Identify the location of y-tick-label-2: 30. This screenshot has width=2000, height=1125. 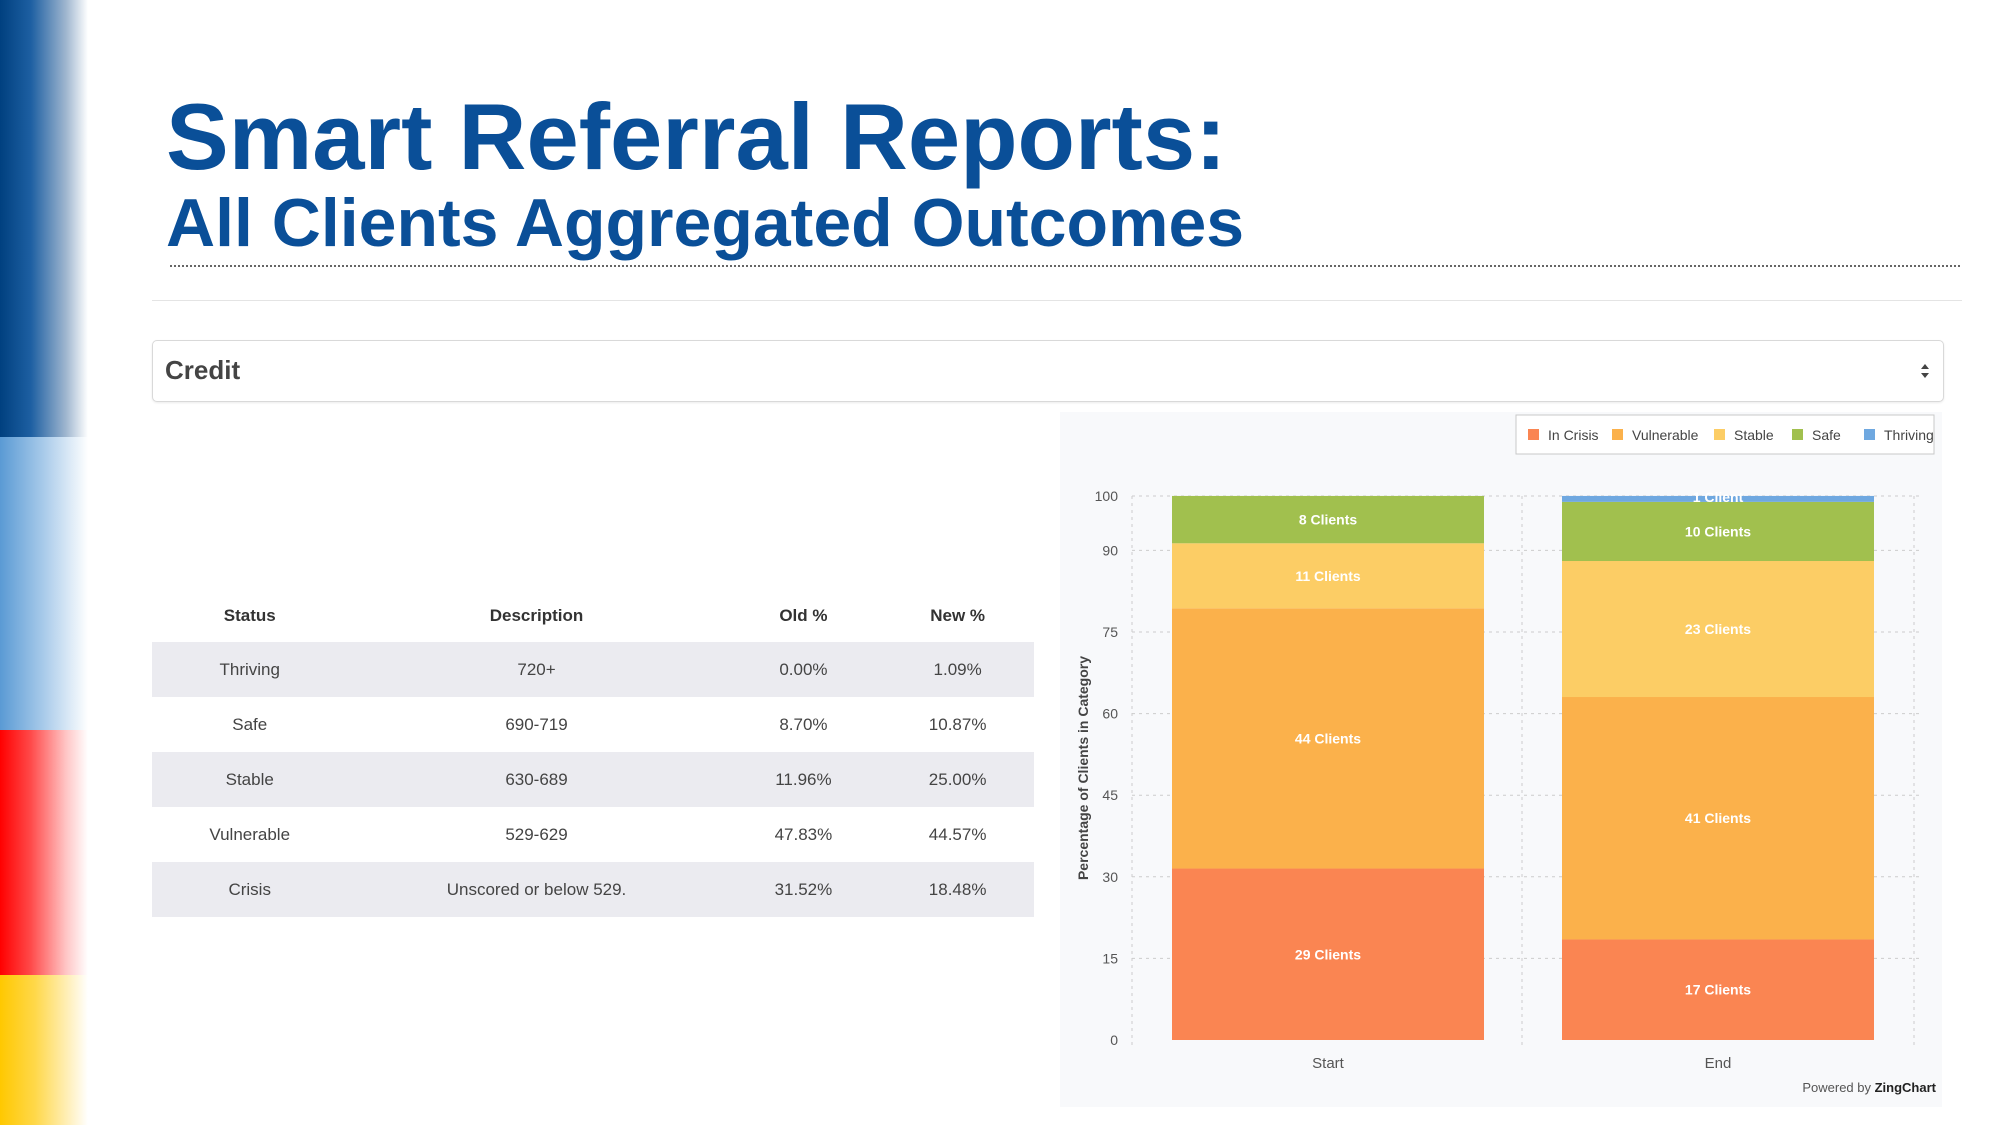
(1110, 877).